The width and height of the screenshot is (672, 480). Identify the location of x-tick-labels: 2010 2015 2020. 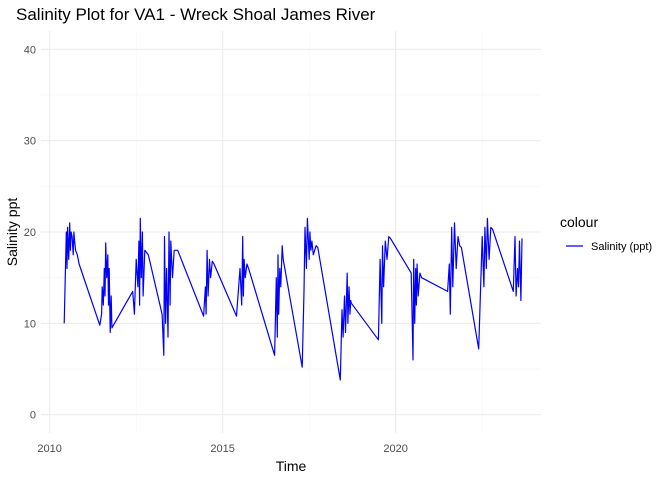
(222, 449).